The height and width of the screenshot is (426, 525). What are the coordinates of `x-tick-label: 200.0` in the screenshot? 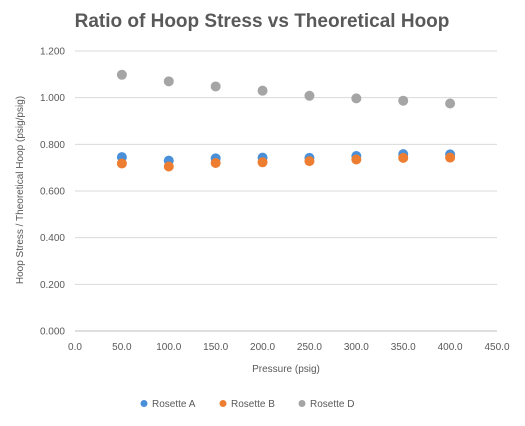 It's located at (262, 347).